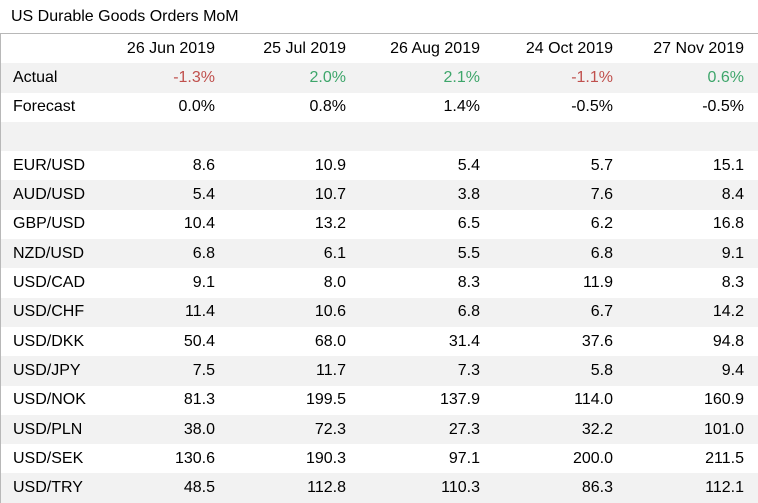 Image resolution: width=758 pixels, height=503 pixels. Describe the element at coordinates (203, 165) in the screenshot. I see `pair-value-cell: 8.6` at that location.